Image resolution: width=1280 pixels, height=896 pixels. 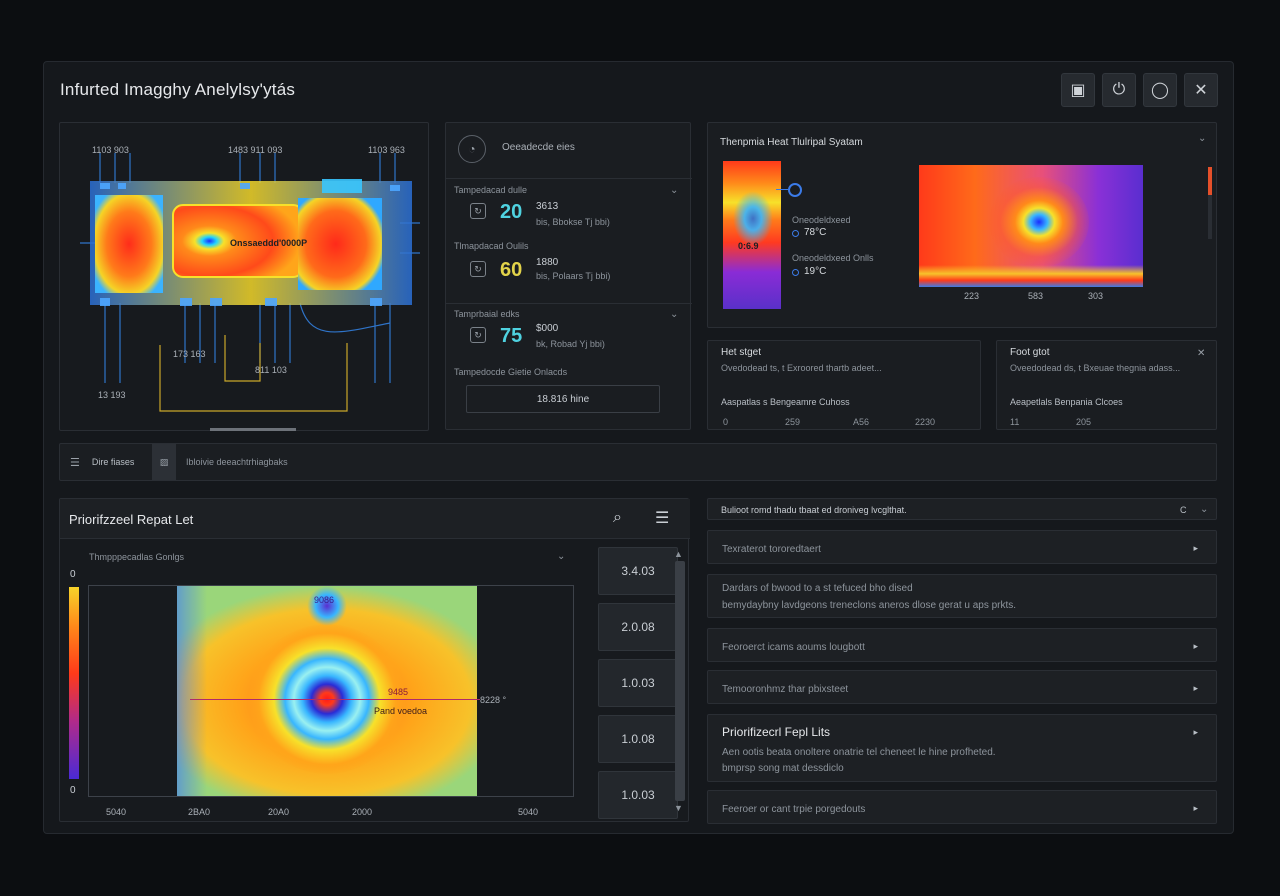 I want to click on stat-1-chevron-icon: ⌄, so click(x=674, y=190).